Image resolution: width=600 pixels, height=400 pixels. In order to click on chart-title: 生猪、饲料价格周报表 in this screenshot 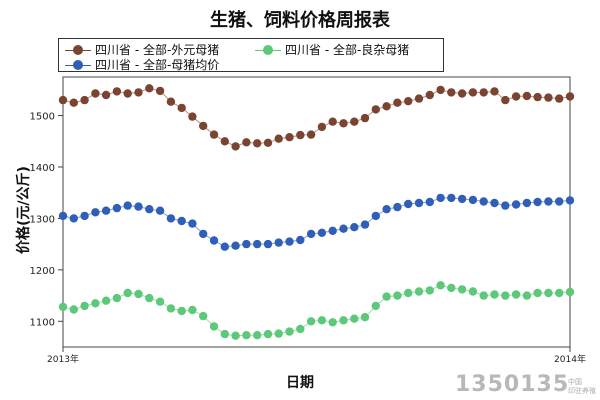, I will do `click(300, 20)`.